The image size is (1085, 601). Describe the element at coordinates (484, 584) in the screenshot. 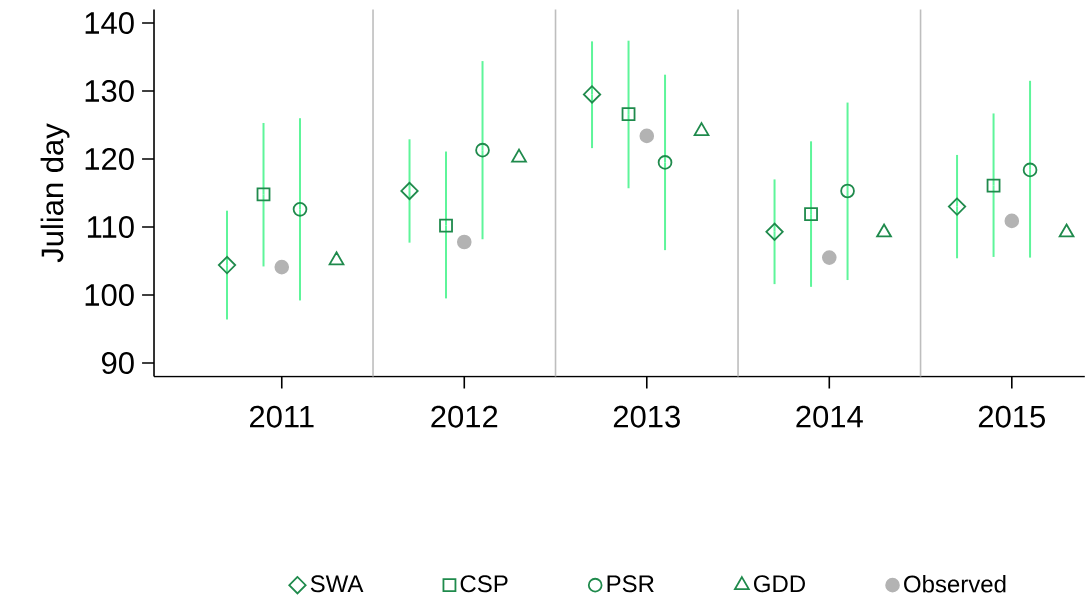

I see `legend-label: CSP` at that location.